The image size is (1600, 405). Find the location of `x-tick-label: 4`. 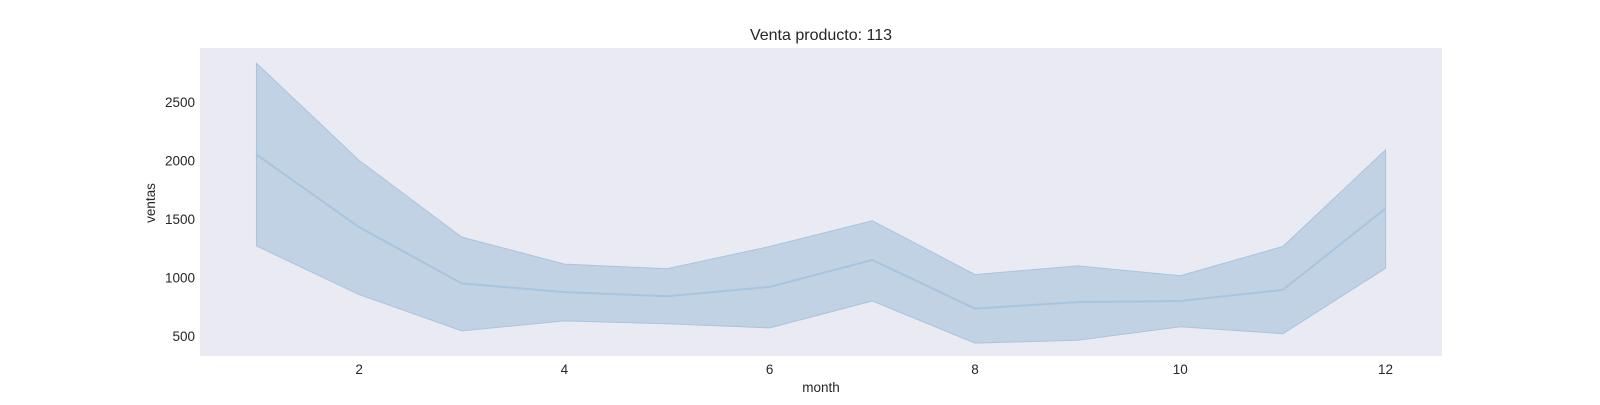

x-tick-label: 4 is located at coordinates (565, 369).